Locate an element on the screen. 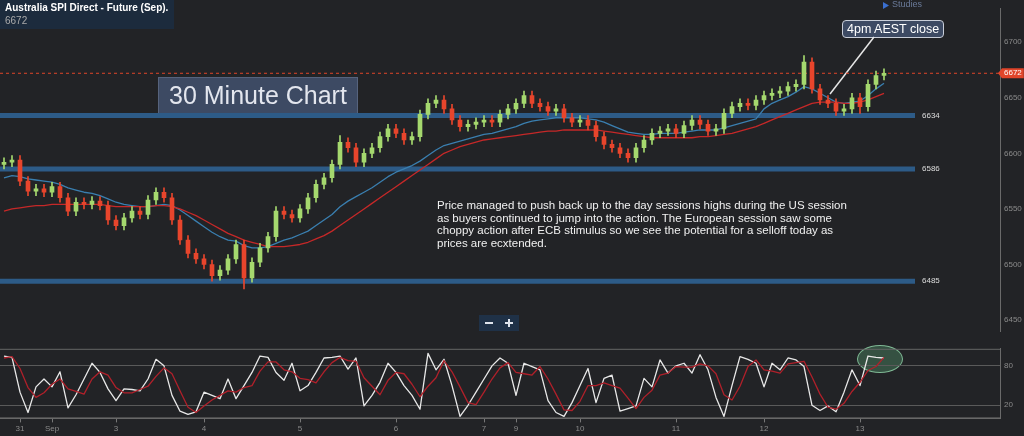  y-tick-label: 6650 is located at coordinates (1013, 97).